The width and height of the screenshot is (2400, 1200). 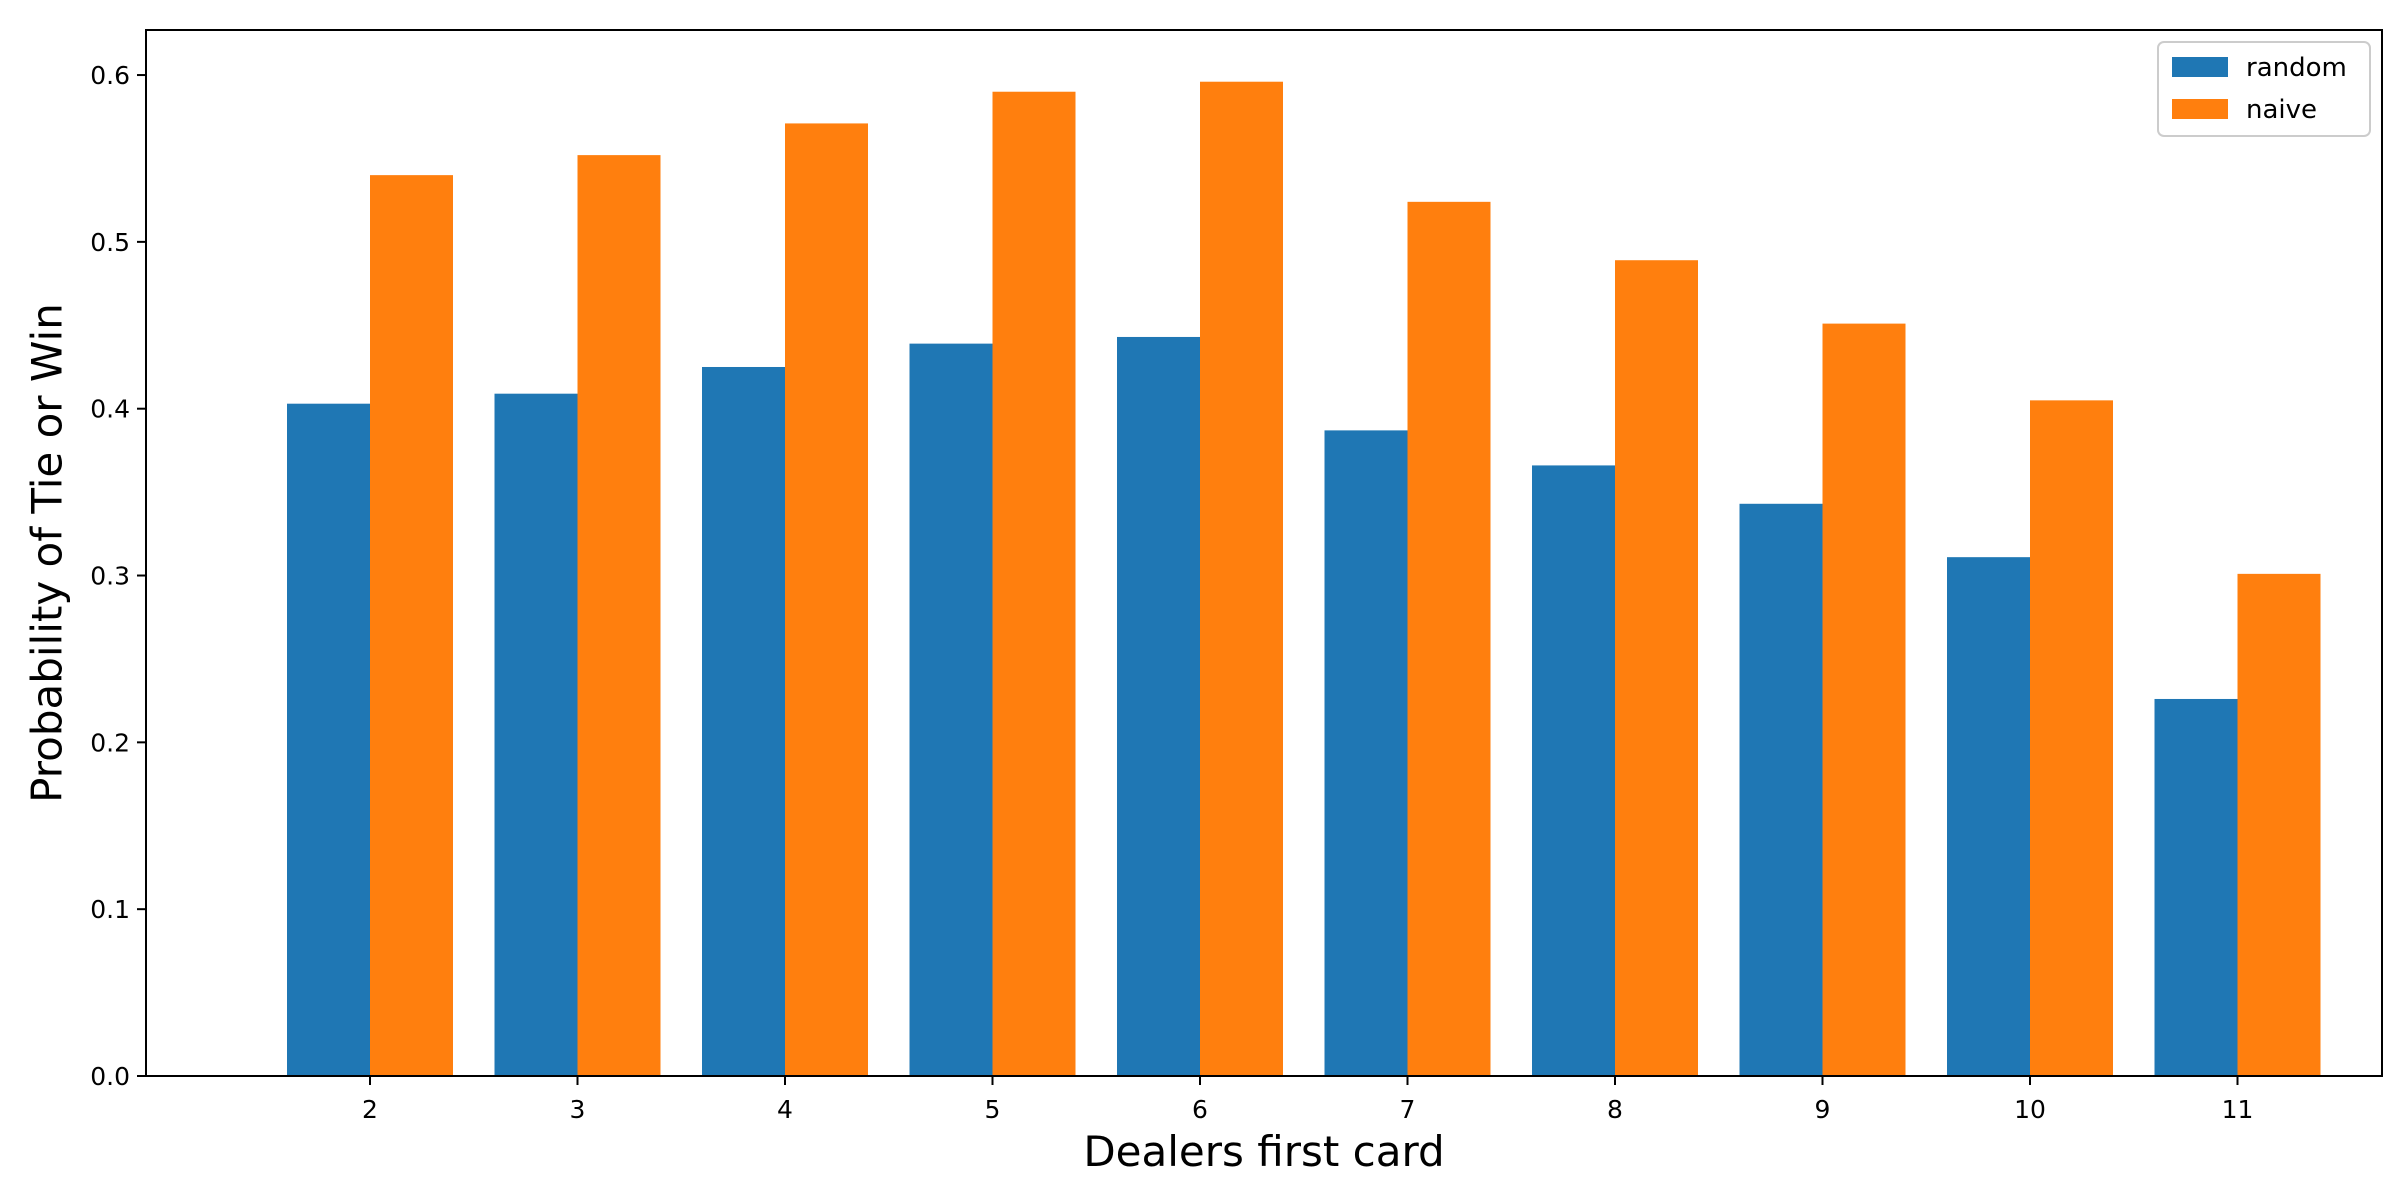 I want to click on y-tick-label: 0.1, so click(x=110, y=909).